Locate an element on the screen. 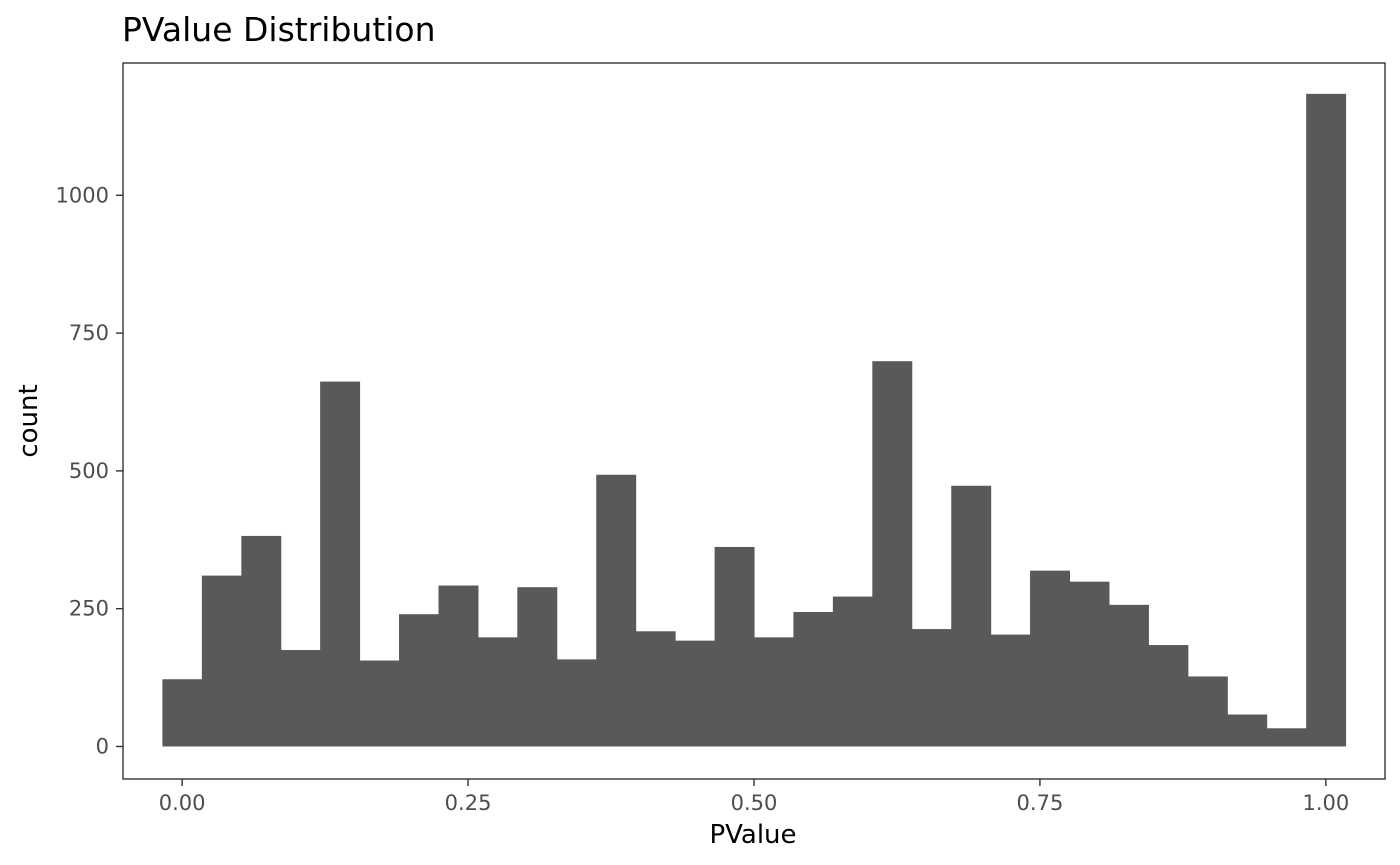  x-tick-label: 0.50 is located at coordinates (754, 803).